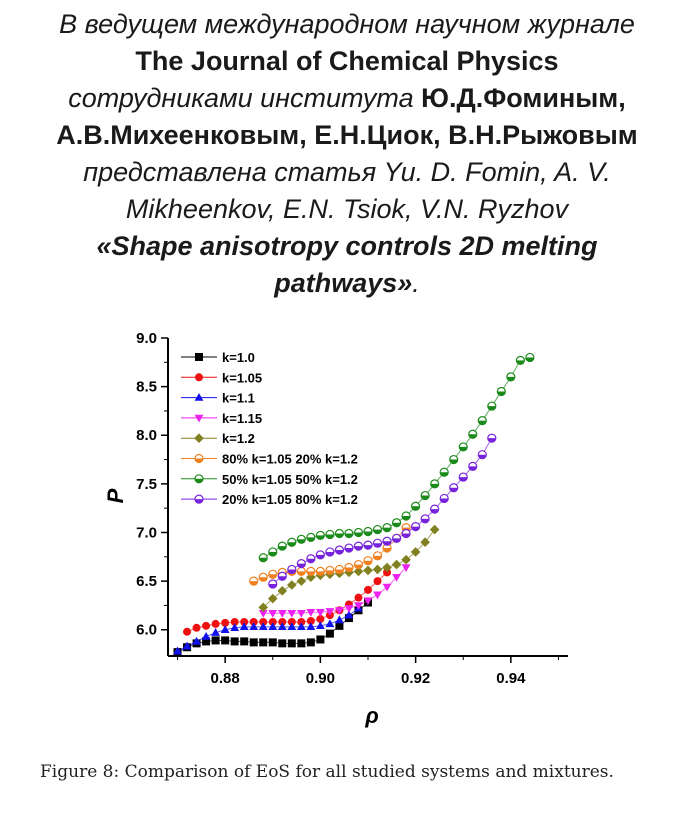  Describe the element at coordinates (511, 678) in the screenshot. I see `x-tick-label: 0.94` at that location.